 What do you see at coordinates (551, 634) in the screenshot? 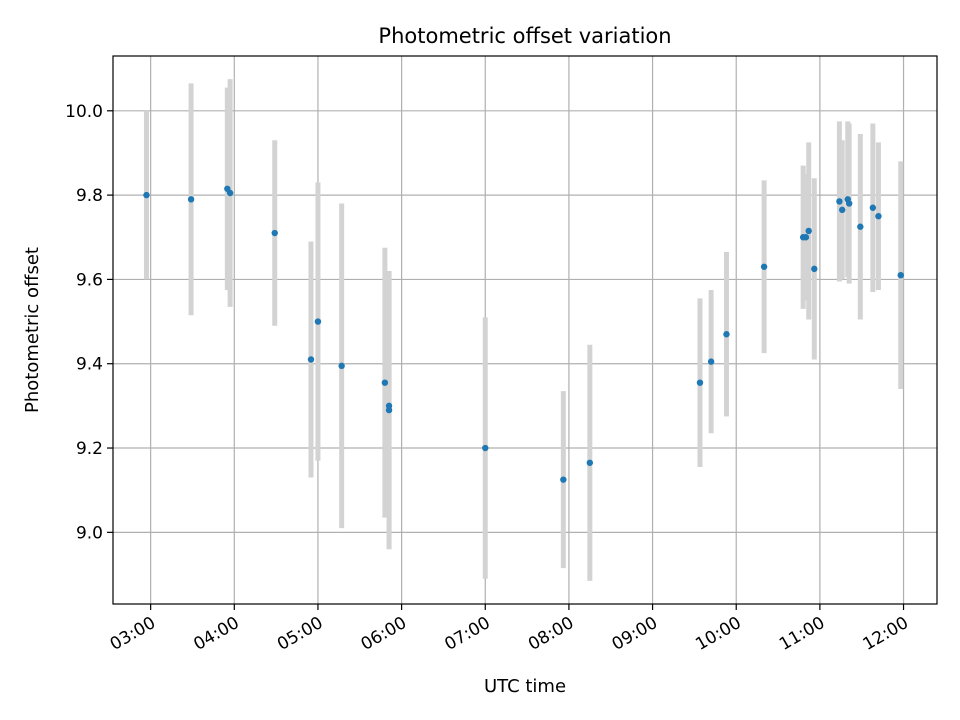
I see `x-tick-label: 08:00` at bounding box center [551, 634].